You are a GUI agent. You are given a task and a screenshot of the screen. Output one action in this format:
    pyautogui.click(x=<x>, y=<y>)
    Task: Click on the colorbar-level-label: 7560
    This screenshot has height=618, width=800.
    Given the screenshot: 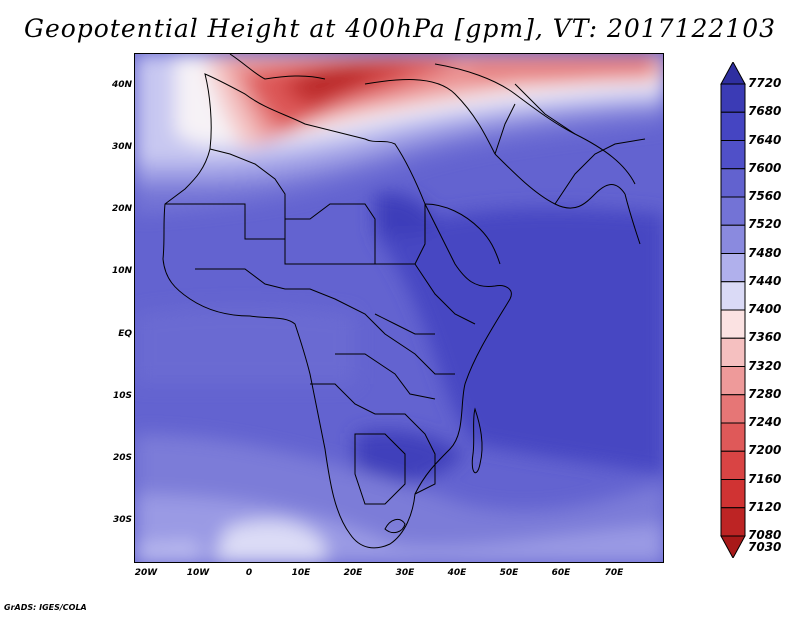 What is the action you would take?
    pyautogui.click(x=765, y=196)
    